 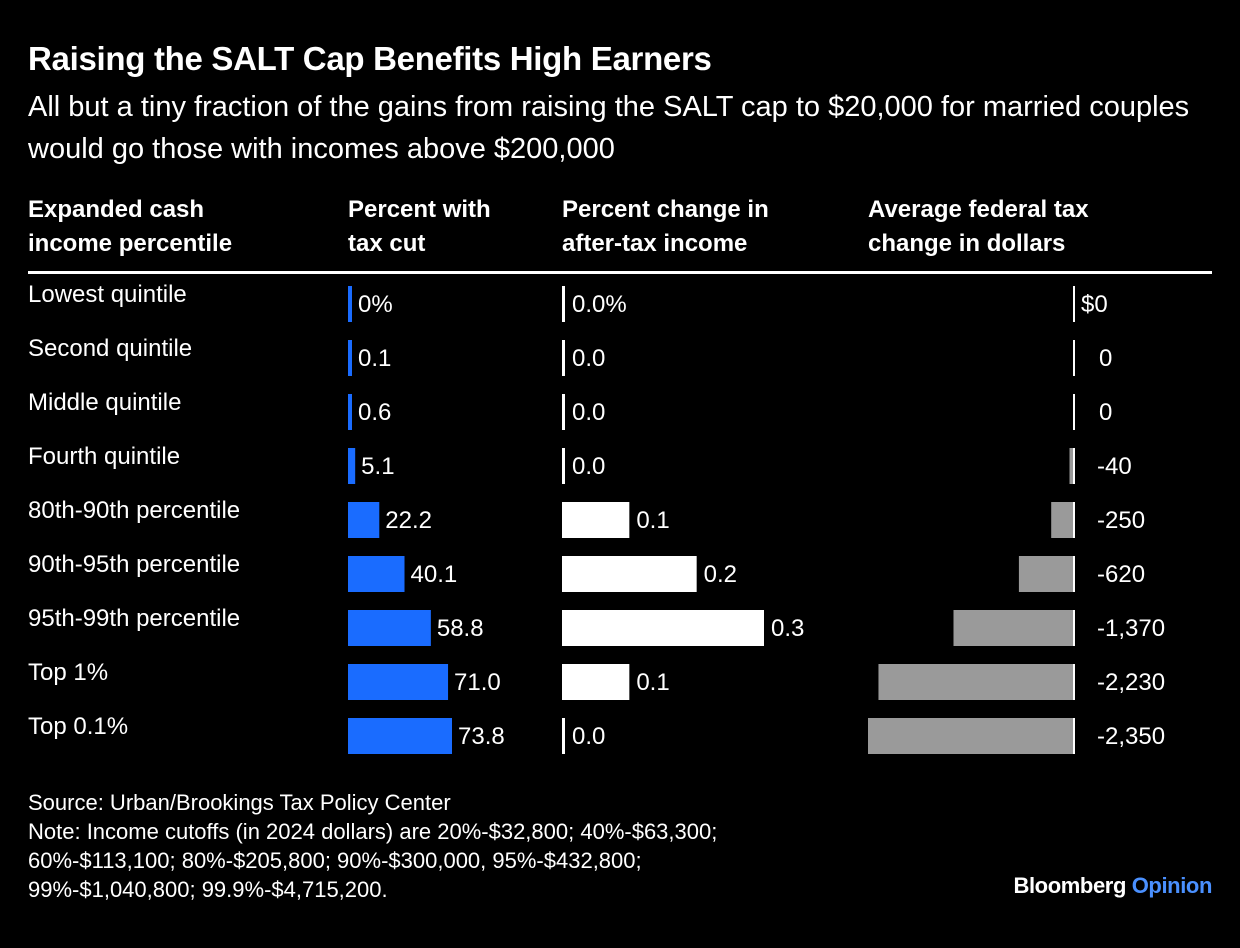 I want to click on bloomberg-opinion-logo: Bloomberg Opinion, so click(x=1112, y=886).